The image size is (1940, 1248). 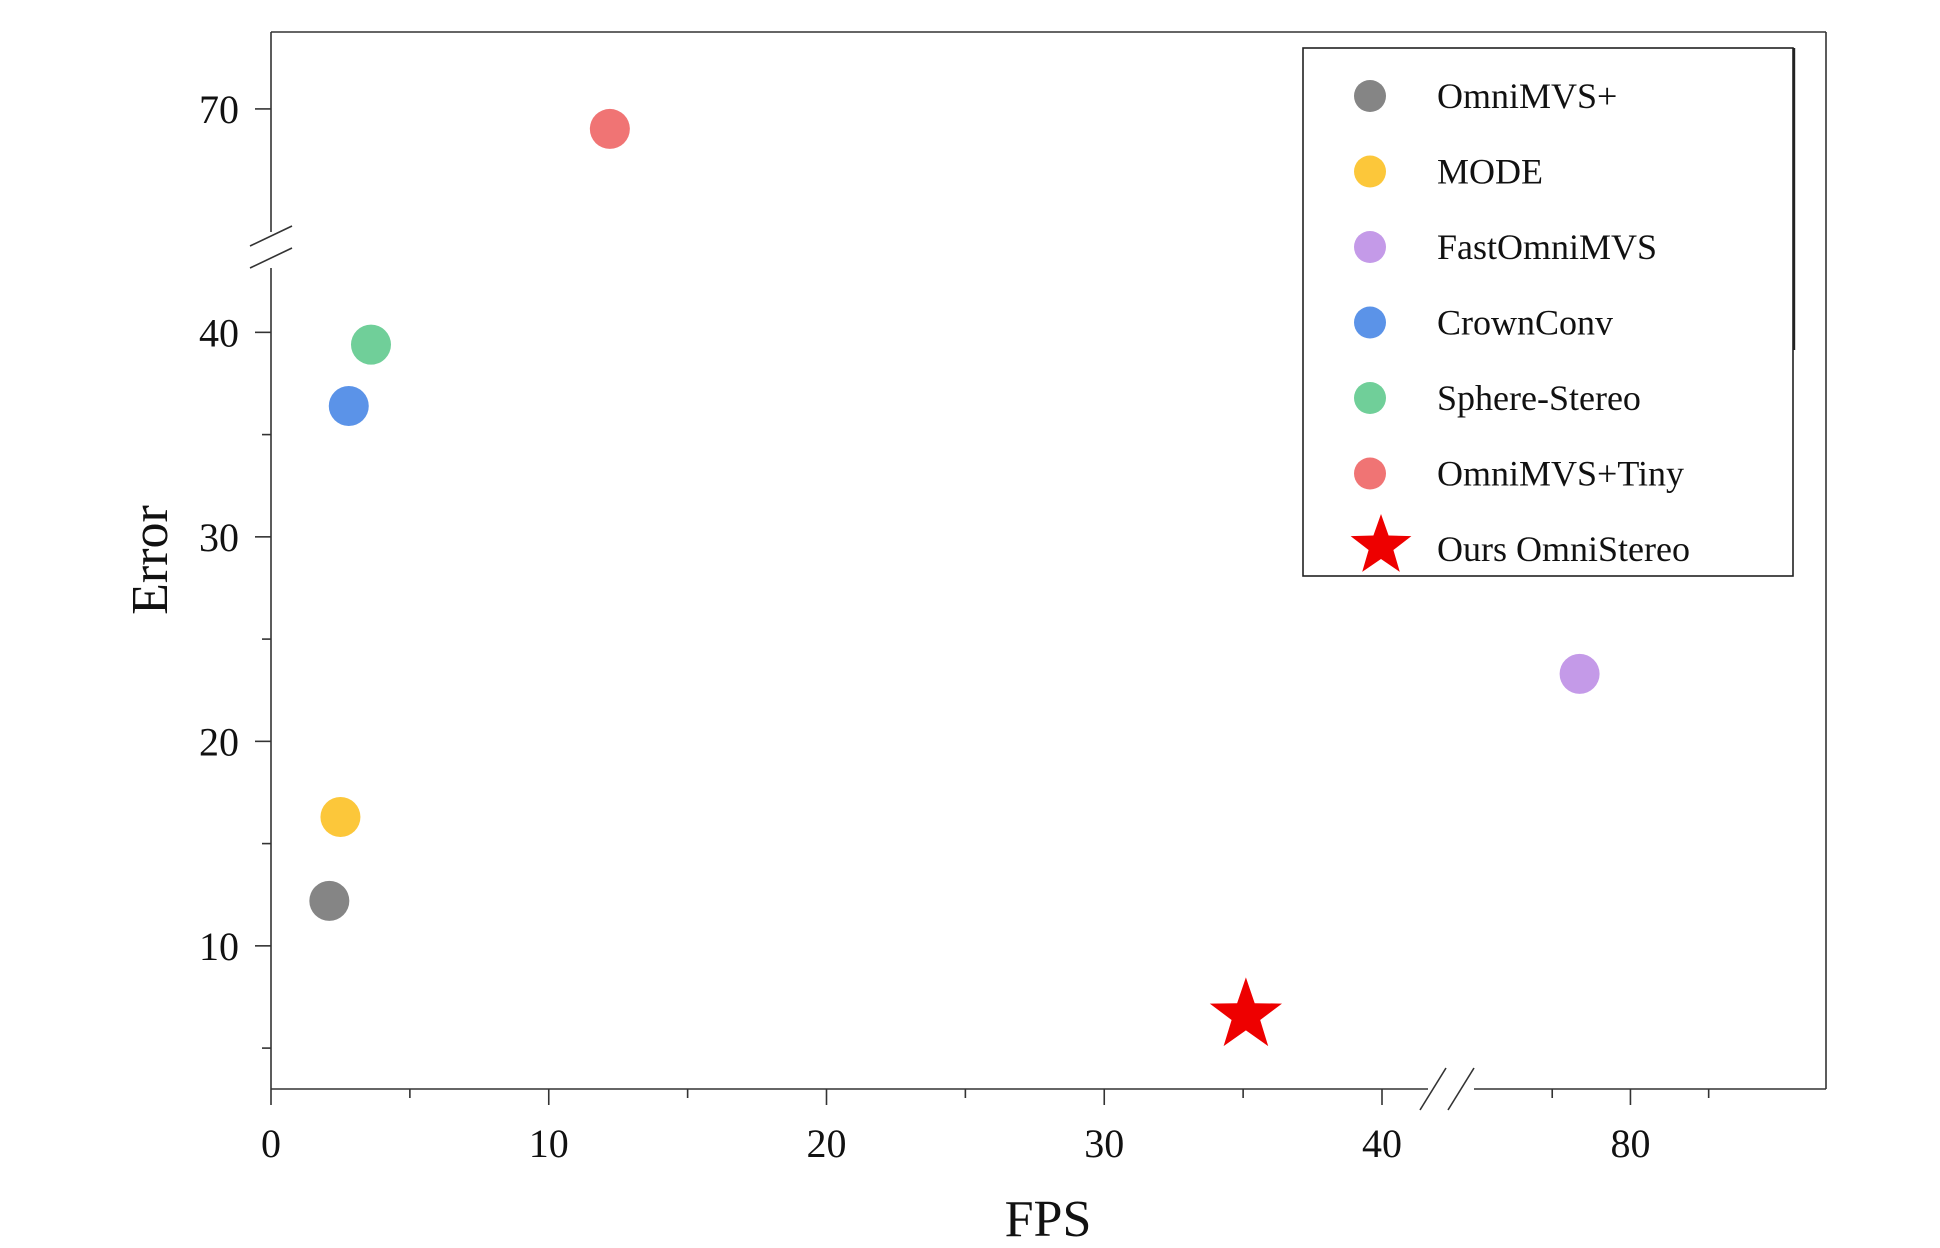 What do you see at coordinates (1490, 172) in the screenshot?
I see `legend-label: MODE` at bounding box center [1490, 172].